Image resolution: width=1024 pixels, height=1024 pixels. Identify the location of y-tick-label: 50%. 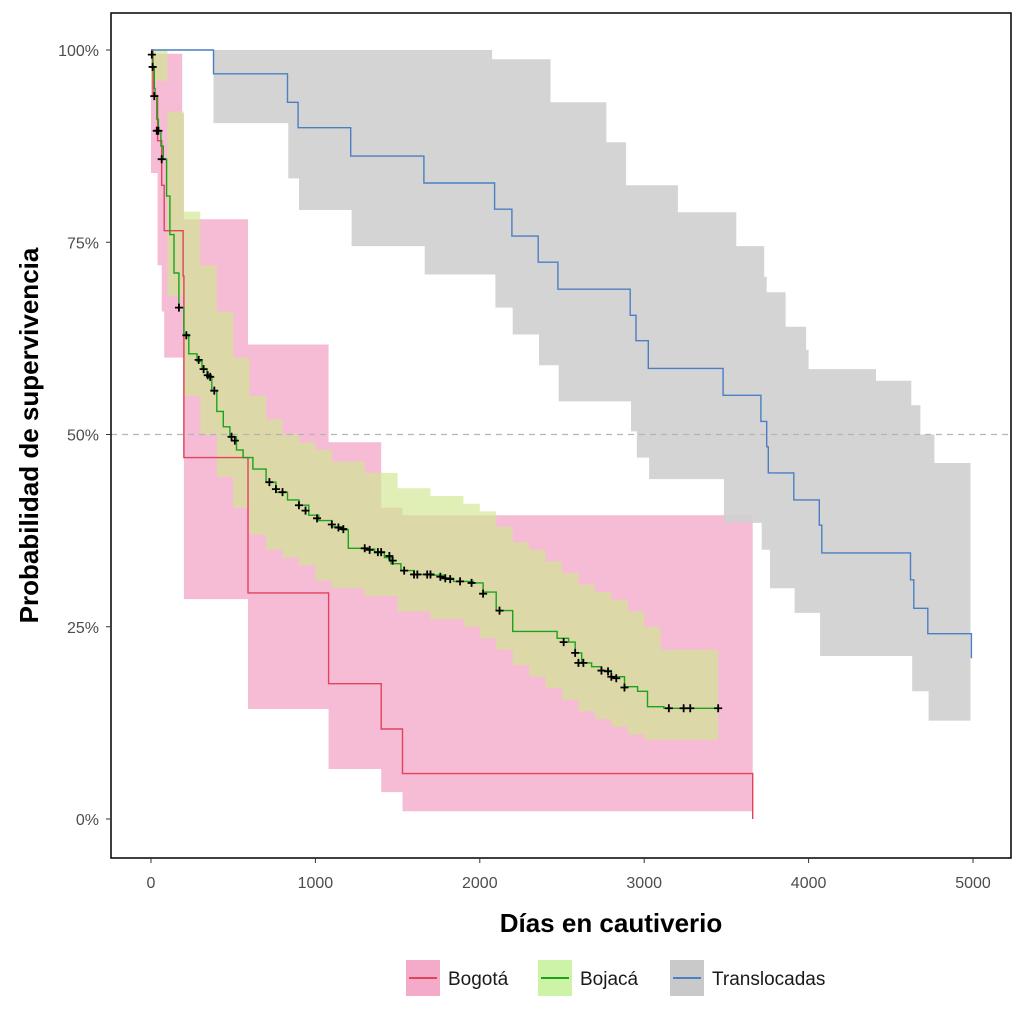
(83, 436).